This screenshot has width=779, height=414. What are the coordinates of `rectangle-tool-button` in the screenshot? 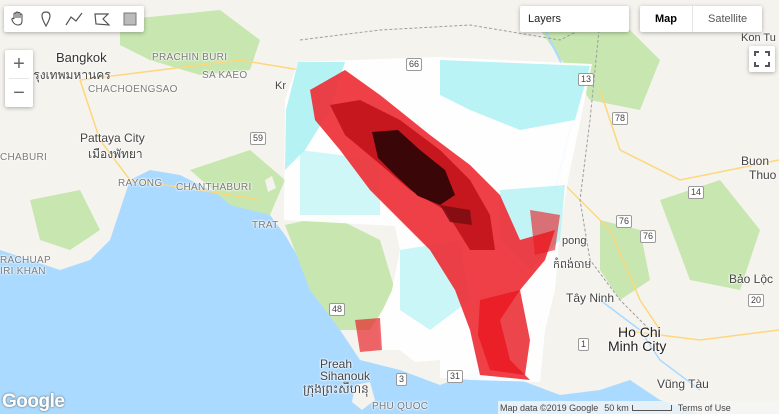 It's located at (130, 19).